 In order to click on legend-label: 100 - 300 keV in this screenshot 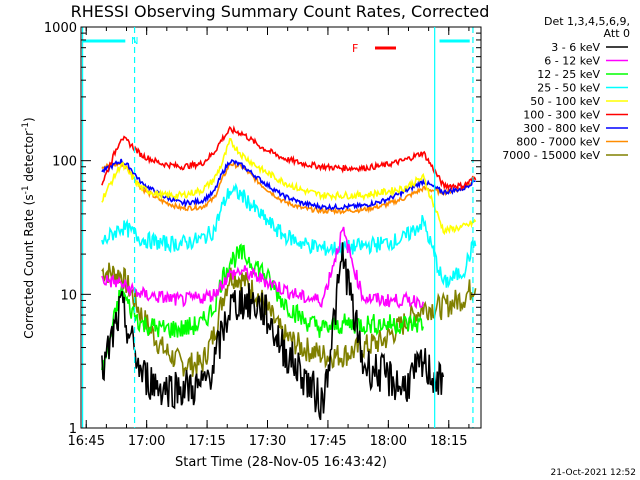, I will do `click(561, 115)`.